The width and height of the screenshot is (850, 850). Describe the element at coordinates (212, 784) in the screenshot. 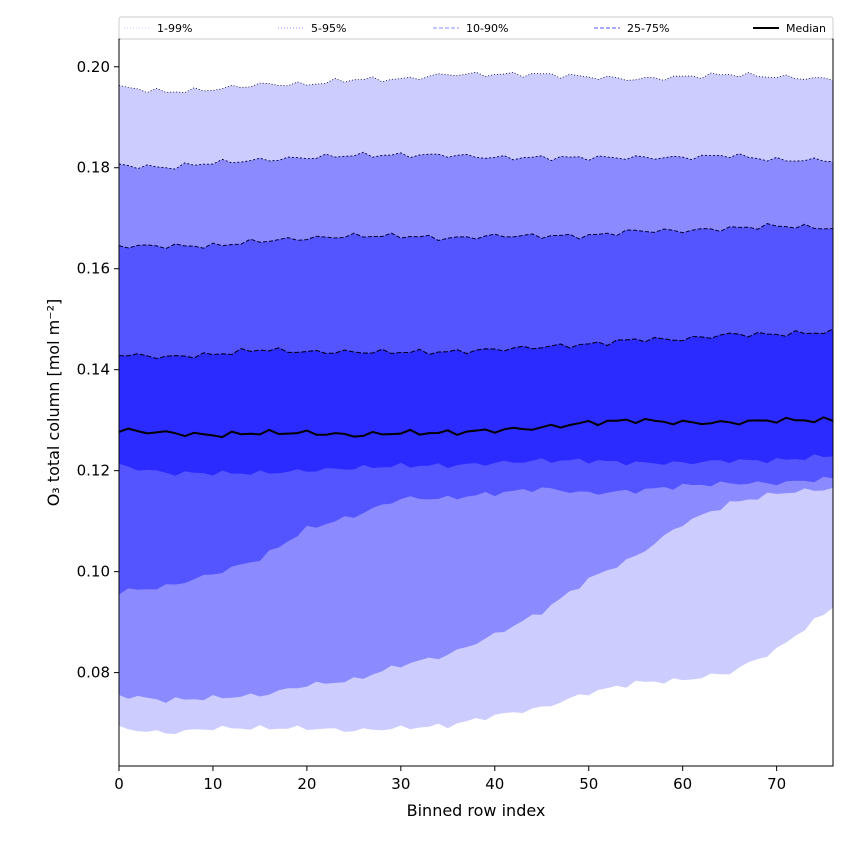

I see `x-tick-label-10: 10` at that location.